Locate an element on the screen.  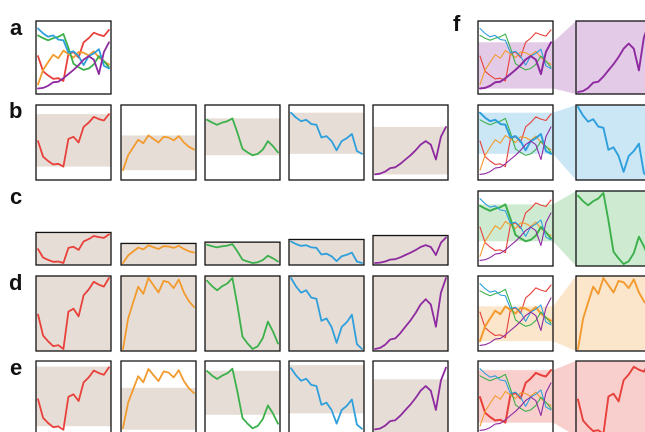
panel-f-overview-red is located at coordinates (515, 399).